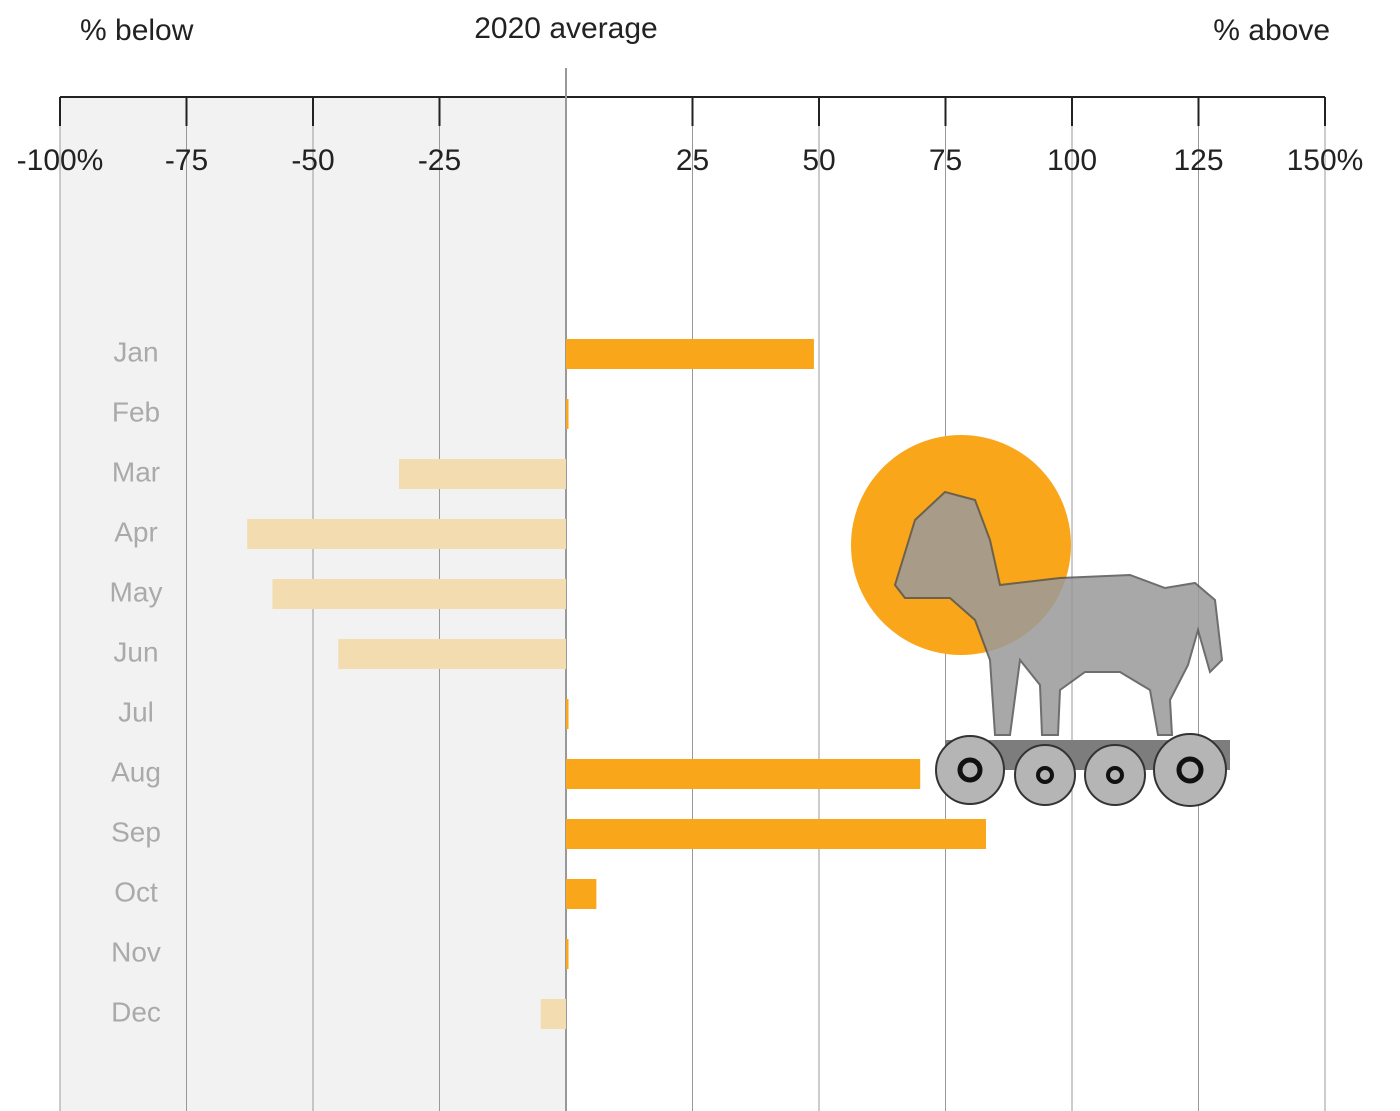 The height and width of the screenshot is (1111, 1400). I want to click on category-label: Aug, so click(136, 771).